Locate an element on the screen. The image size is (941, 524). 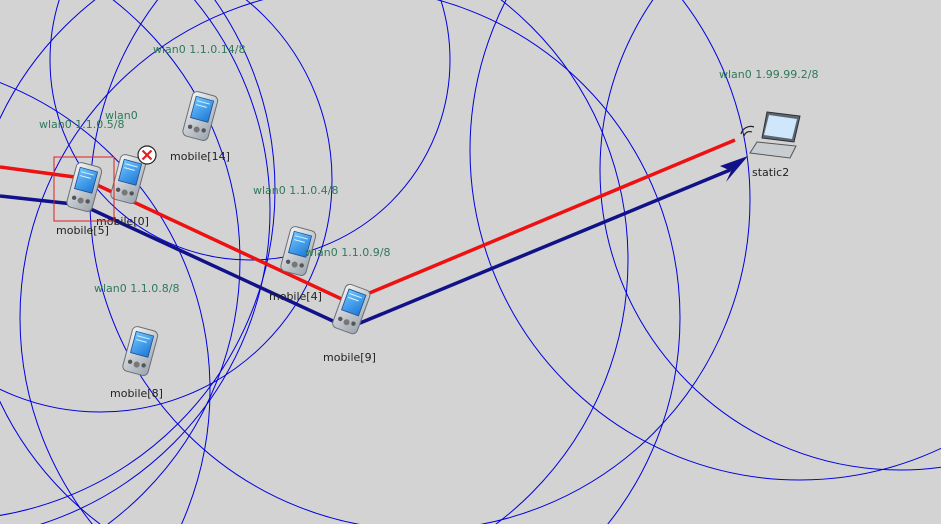
node-mobile-14: wlan0 1.1.0.14/8 mobile[14] is located at coordinates (199, 103).